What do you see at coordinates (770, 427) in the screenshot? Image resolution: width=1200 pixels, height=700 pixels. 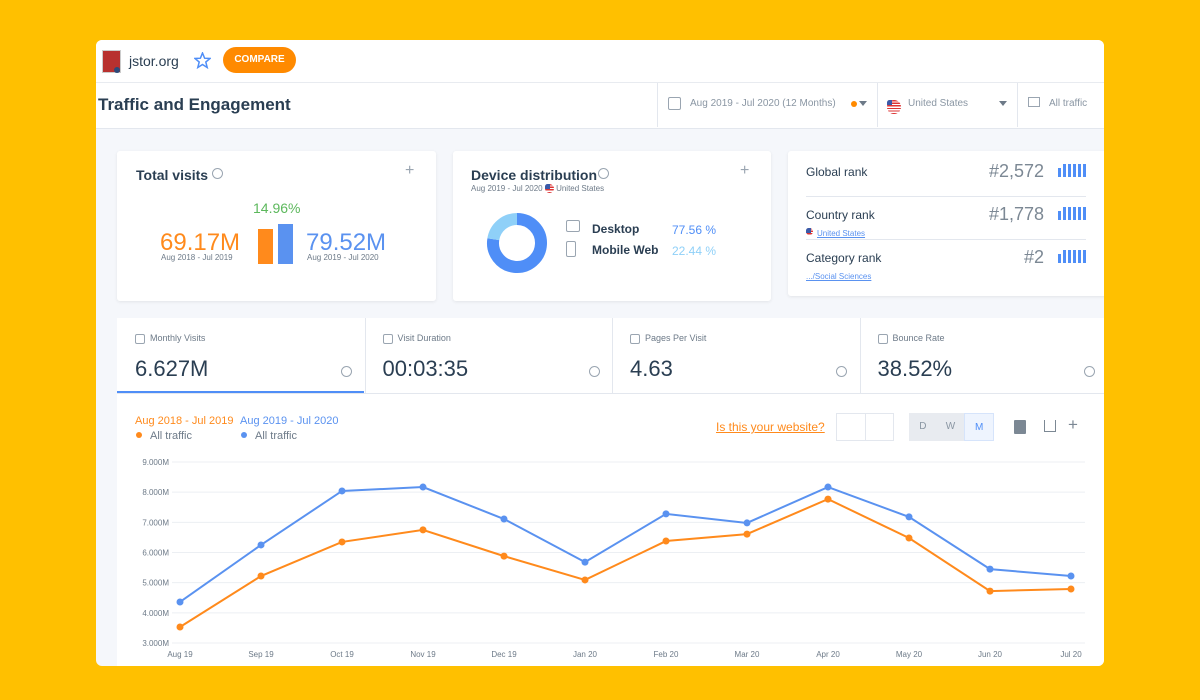 I see `website-link: Is this your website?` at bounding box center [770, 427].